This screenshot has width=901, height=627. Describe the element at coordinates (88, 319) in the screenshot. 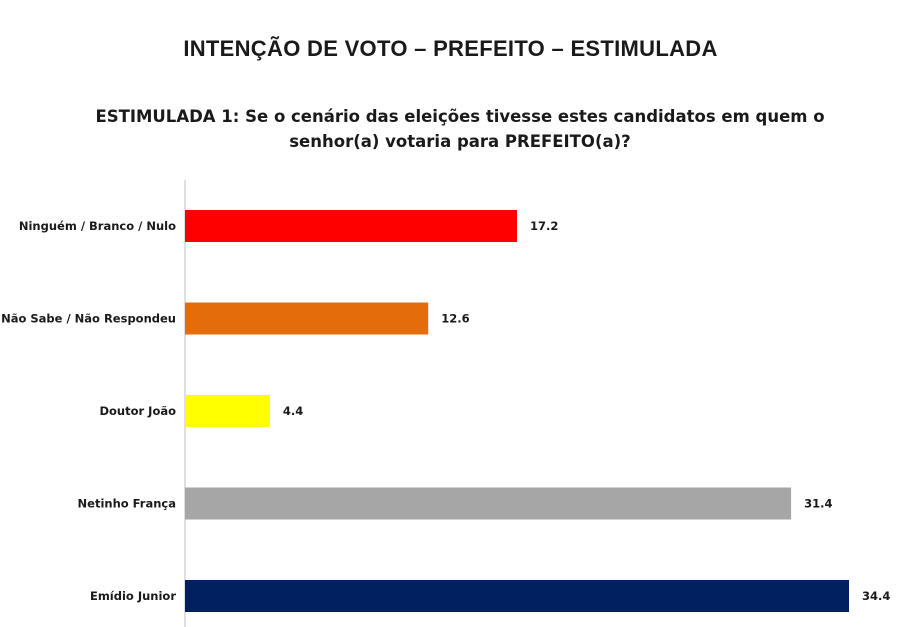

I see `category-label: Não Sabe / Não Respondeu` at that location.